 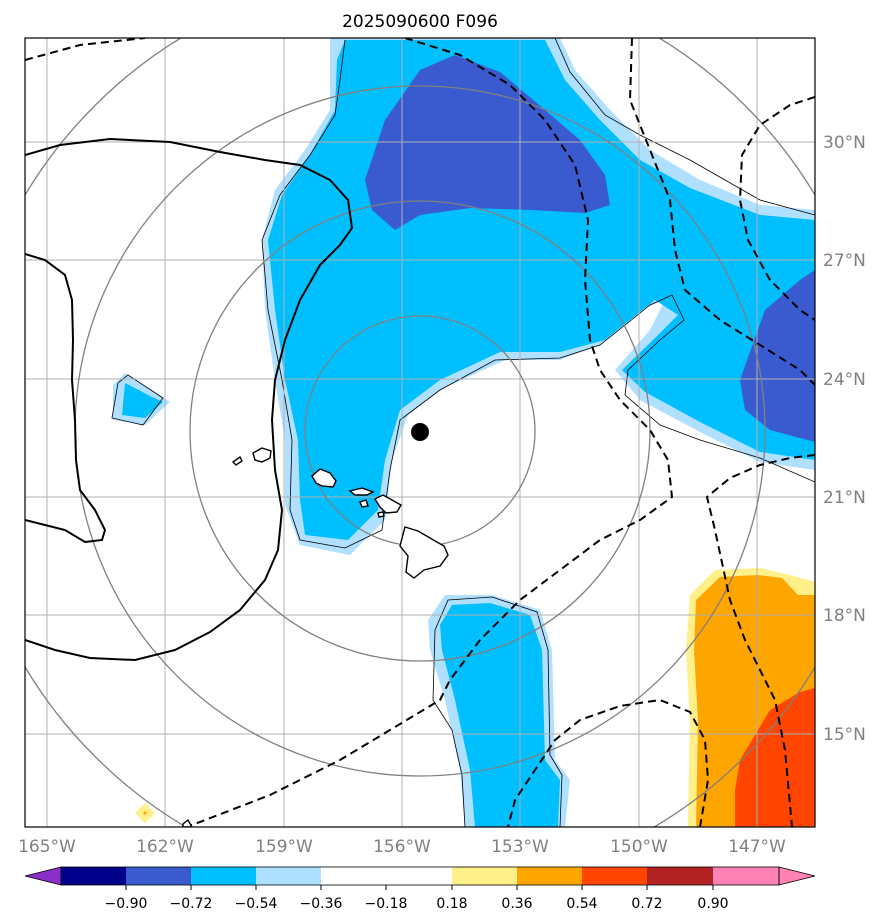 What do you see at coordinates (284, 847) in the screenshot?
I see `lon-label-159w: 159°W` at bounding box center [284, 847].